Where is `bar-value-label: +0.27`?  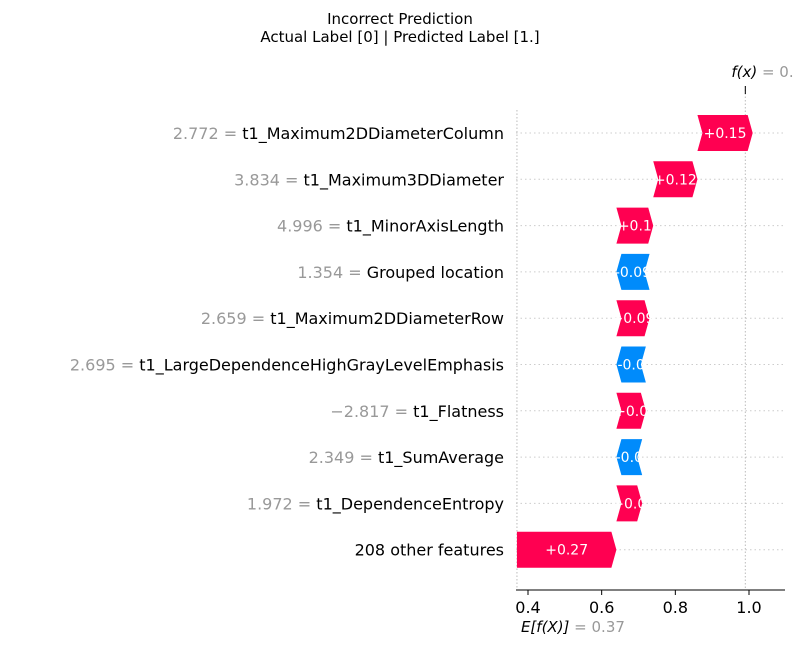 bar-value-label: +0.27 is located at coordinates (566, 551).